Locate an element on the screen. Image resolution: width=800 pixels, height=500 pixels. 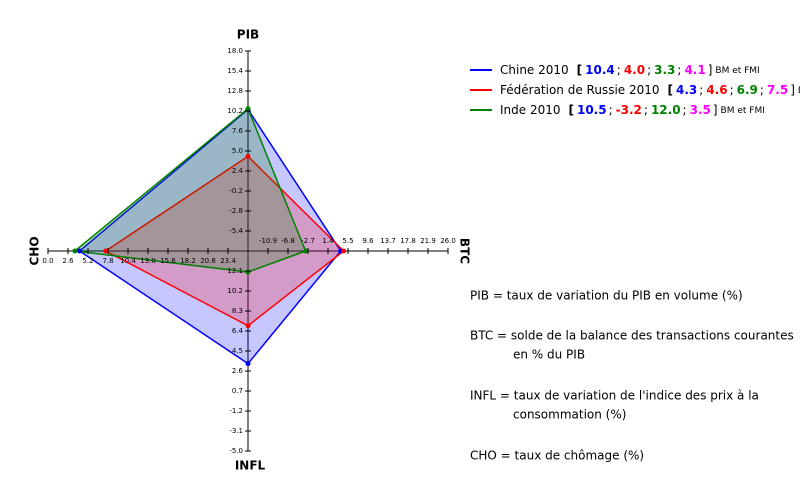
axis-title: PIB is located at coordinates (248, 35).